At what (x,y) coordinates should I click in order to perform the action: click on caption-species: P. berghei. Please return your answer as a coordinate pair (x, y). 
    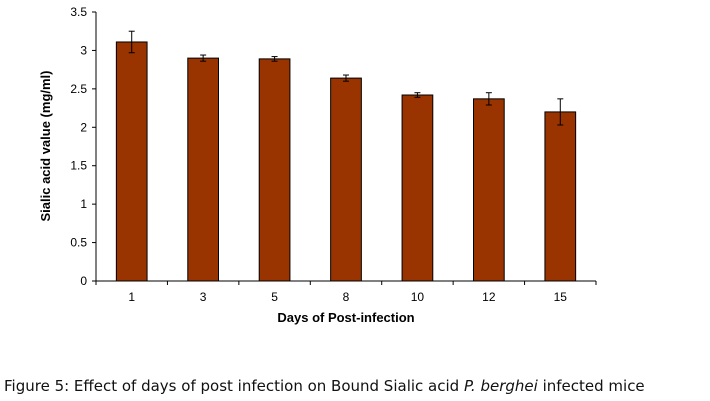
    Looking at the image, I should click on (500, 386).